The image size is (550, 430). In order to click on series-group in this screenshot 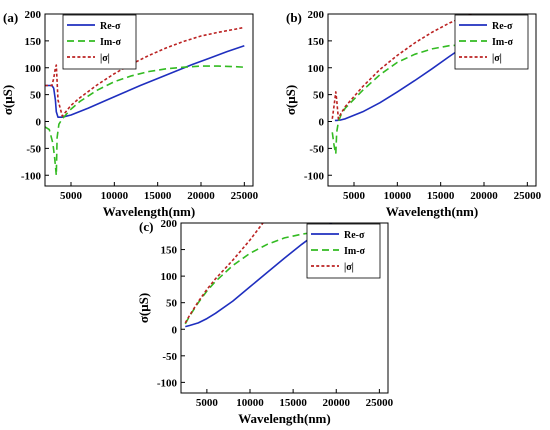, I will do `click(145, 101)`.